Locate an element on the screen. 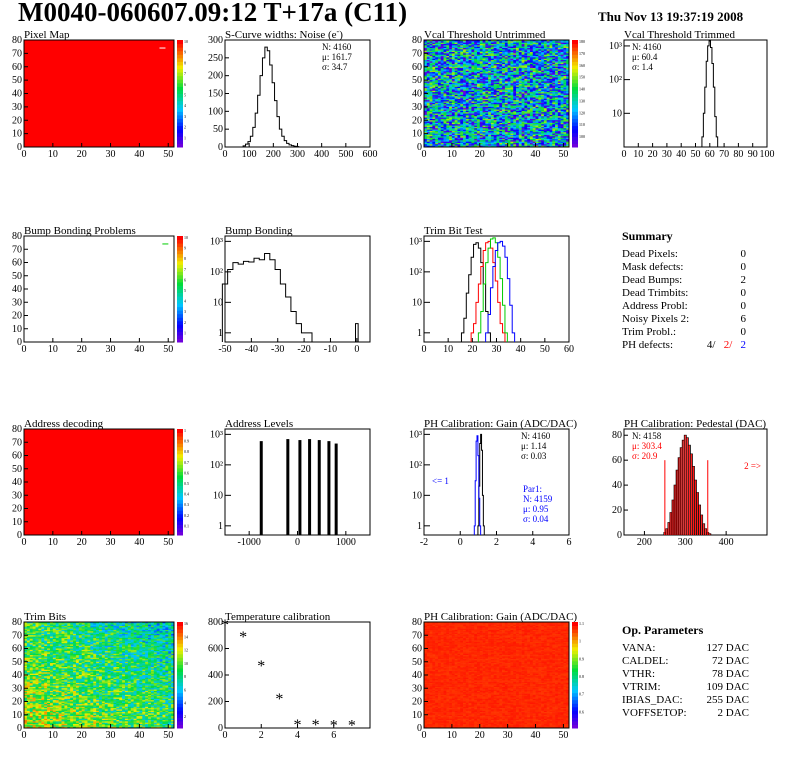 The image size is (796, 772). palette-label: 2 is located at coordinates (185, 322).